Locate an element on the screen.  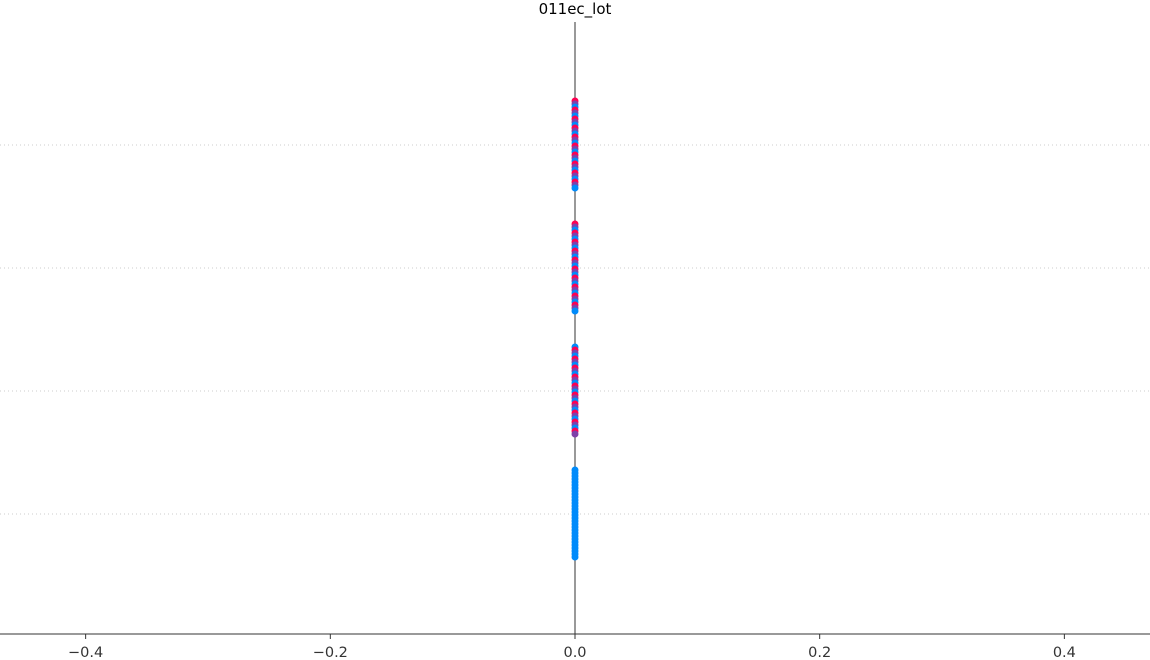
data-points is located at coordinates (575, 329).